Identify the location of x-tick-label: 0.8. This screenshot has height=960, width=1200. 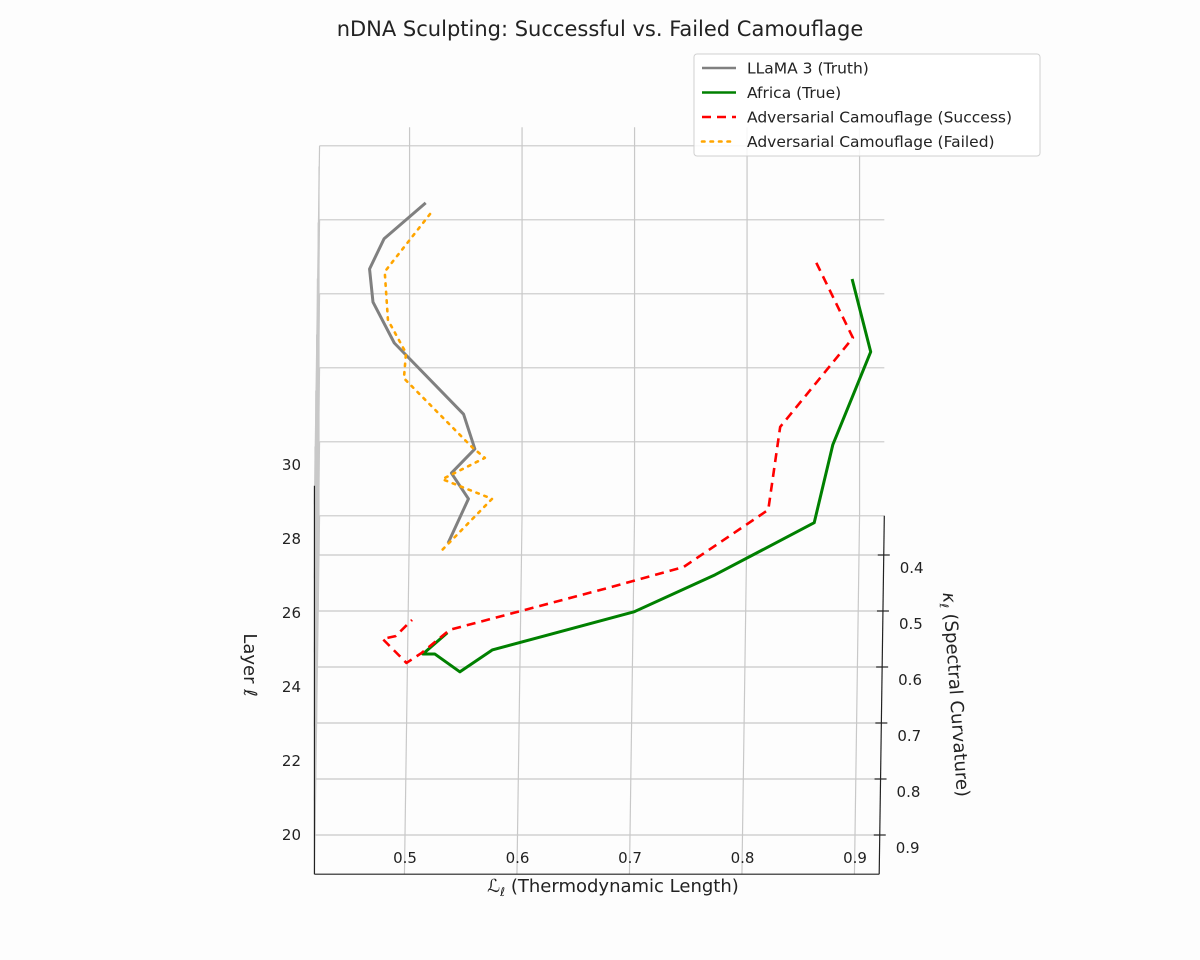
(743, 858).